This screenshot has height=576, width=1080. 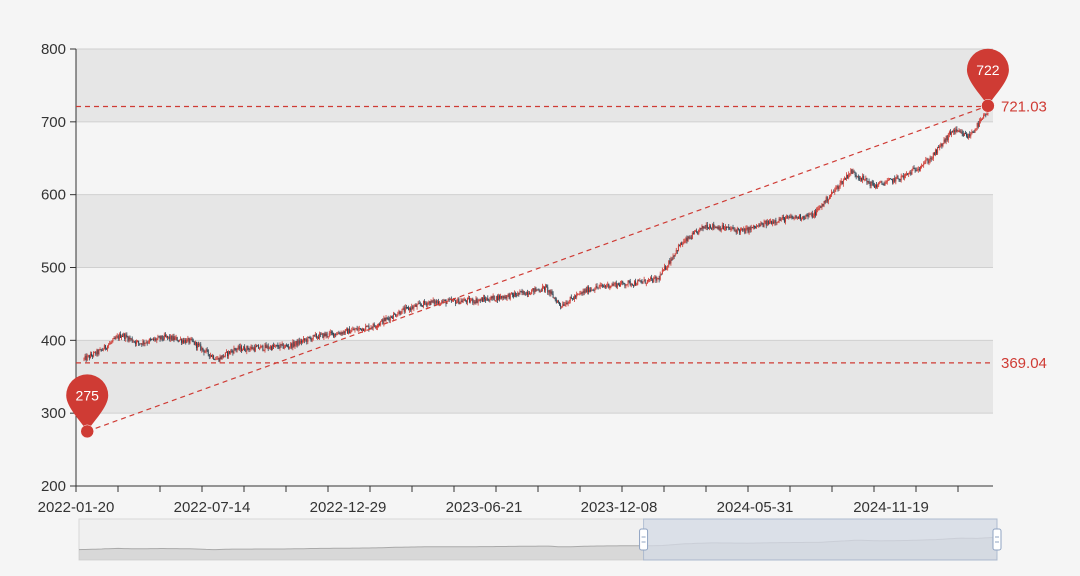 I want to click on y-tick-label: 400, so click(x=53, y=340).